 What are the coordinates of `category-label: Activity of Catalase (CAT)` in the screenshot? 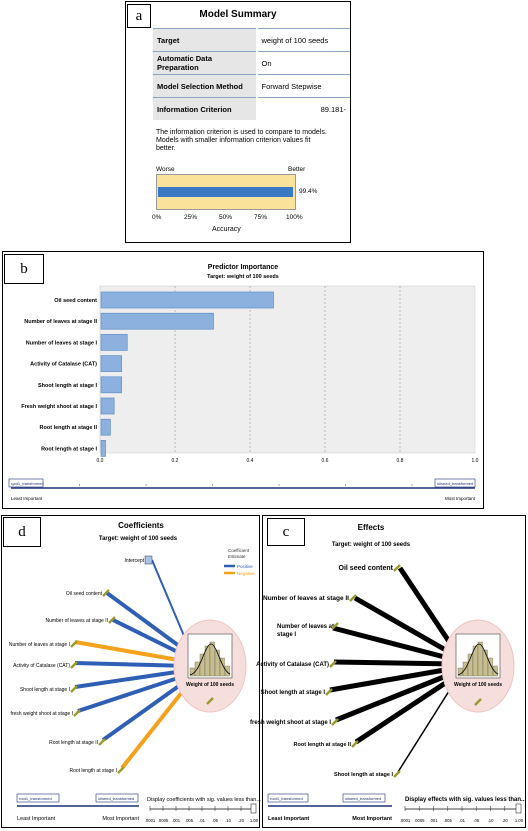 It's located at (63, 365).